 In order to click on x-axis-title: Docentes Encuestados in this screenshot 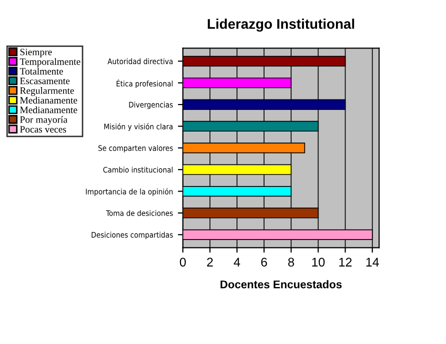, I will do `click(281, 284)`.